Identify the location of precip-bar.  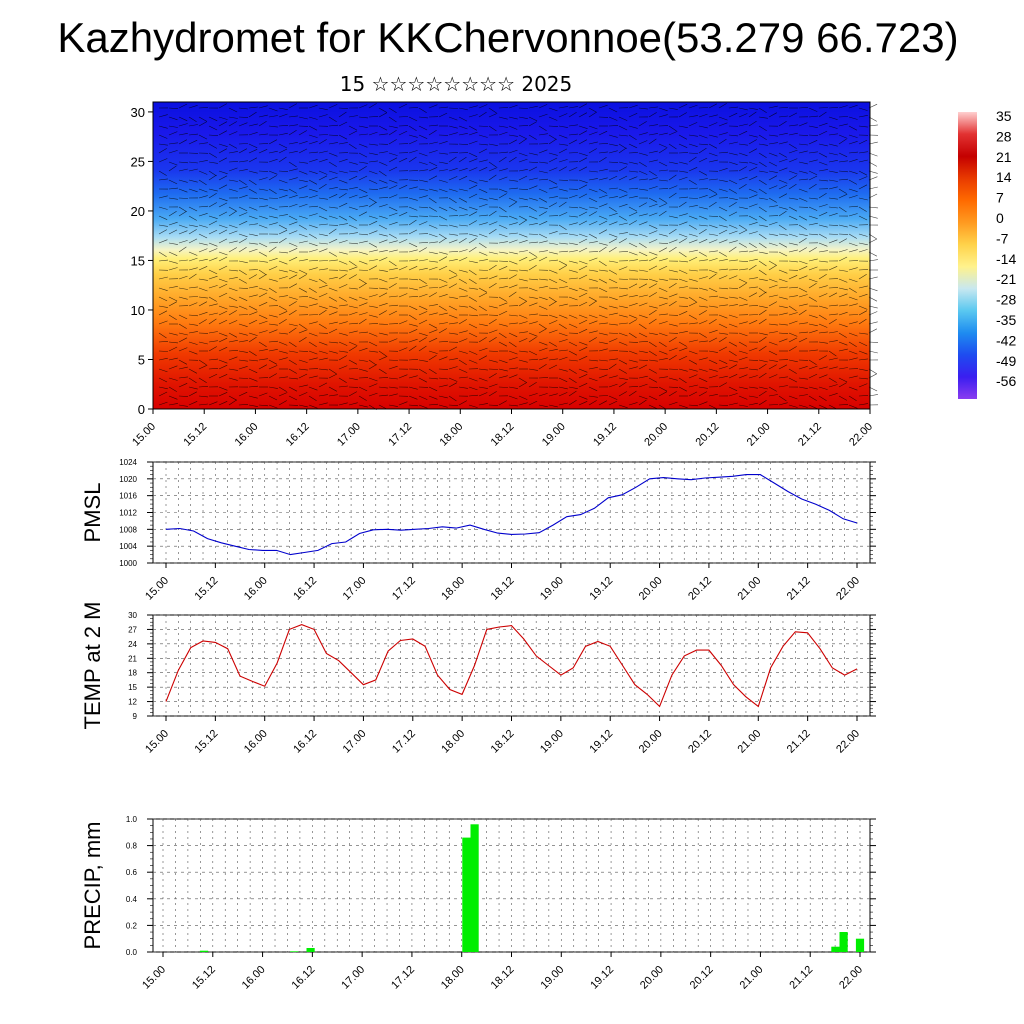
(294, 951).